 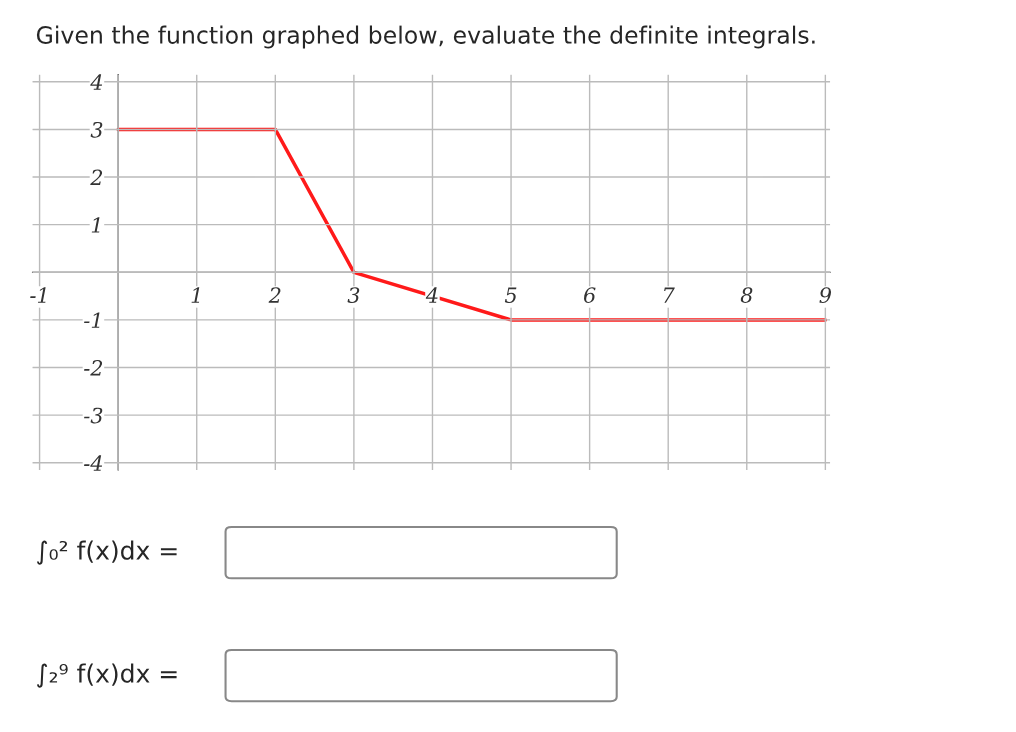 What do you see at coordinates (96, 82) in the screenshot?
I see `y-tick-label: 4` at bounding box center [96, 82].